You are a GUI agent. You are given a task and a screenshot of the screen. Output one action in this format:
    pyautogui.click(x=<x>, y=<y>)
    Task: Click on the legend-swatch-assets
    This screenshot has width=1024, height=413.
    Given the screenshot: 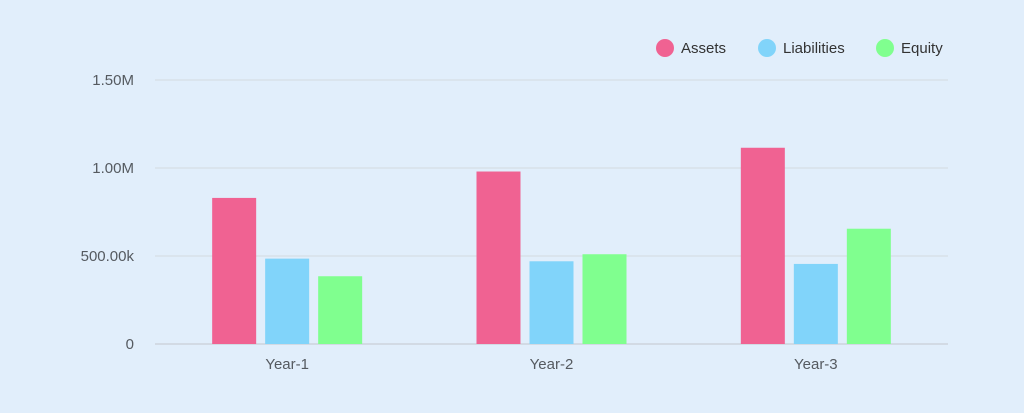 What is the action you would take?
    pyautogui.click(x=665, y=48)
    